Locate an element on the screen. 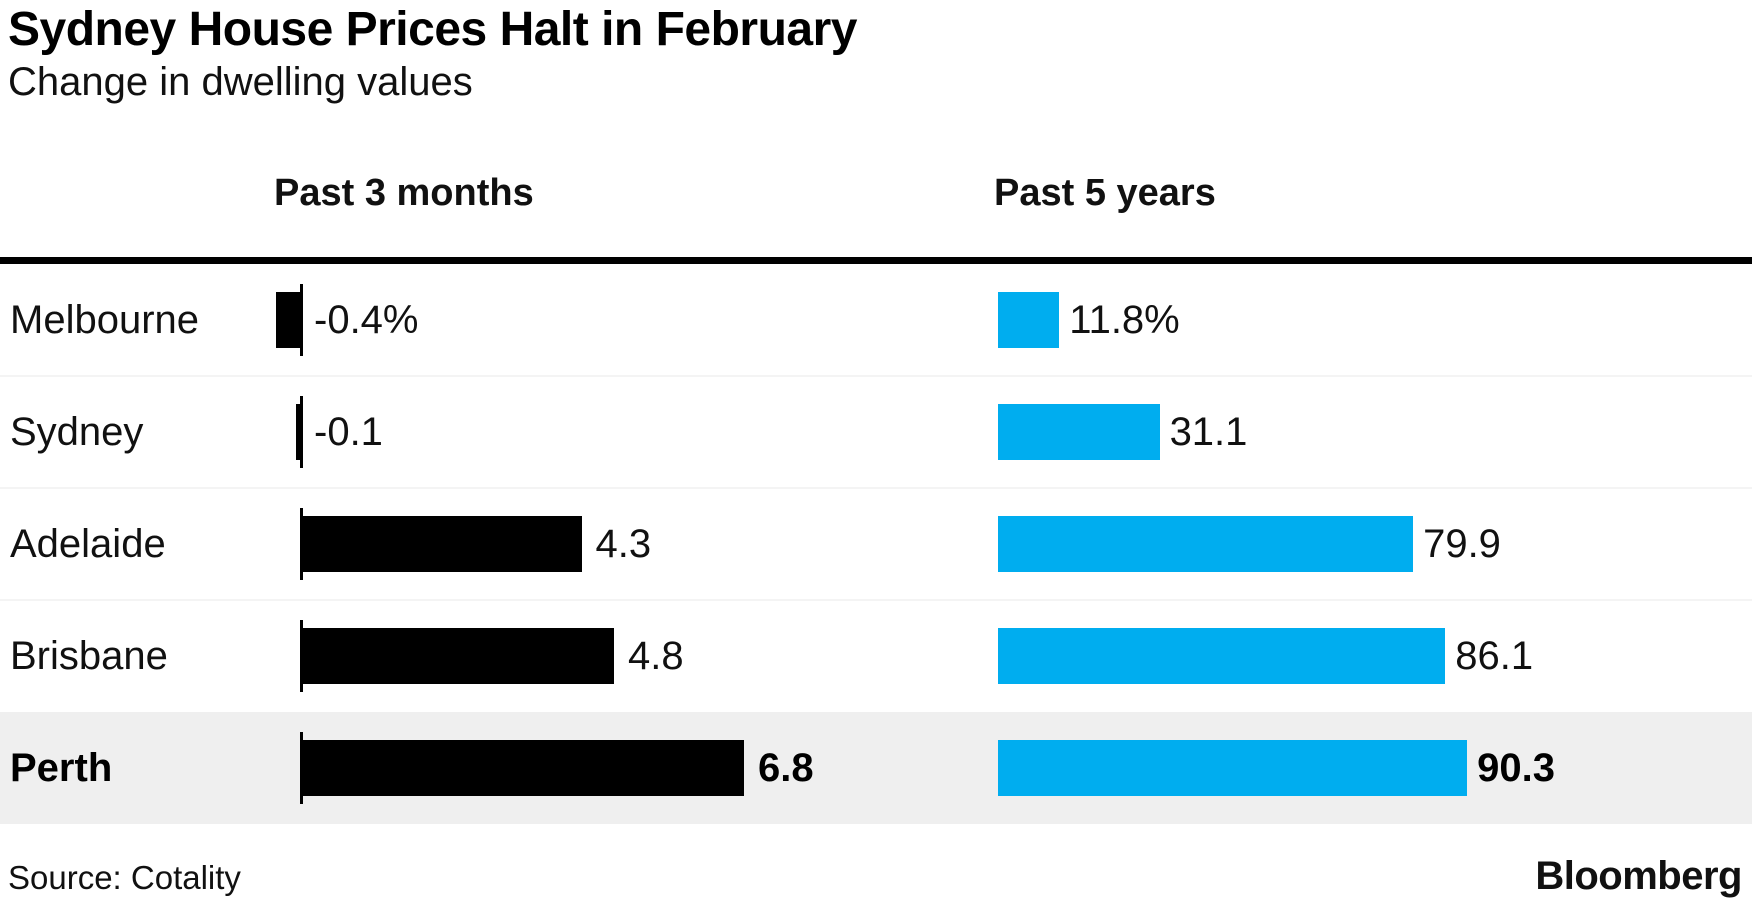 The height and width of the screenshot is (909, 1752). table-row: Perth 6.8 90.3 is located at coordinates (876, 768).